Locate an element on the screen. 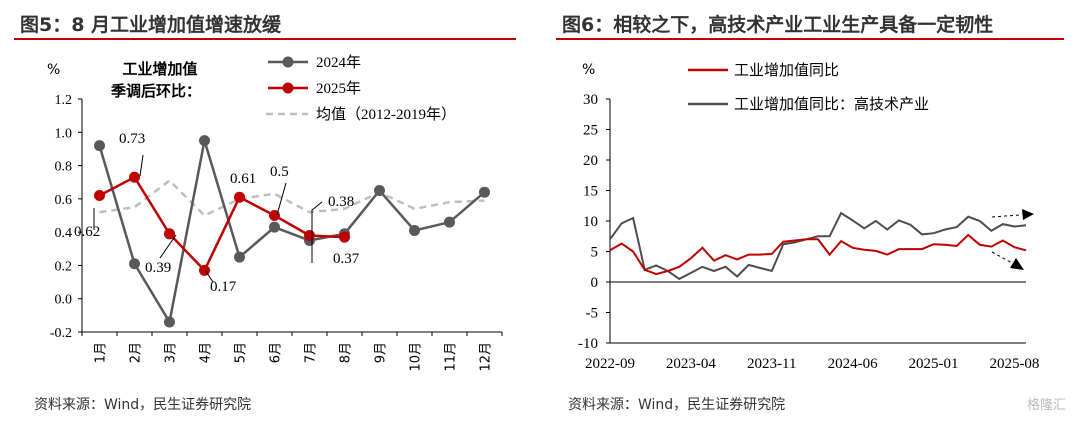 The image size is (1080, 423). left-x-tick-label: 5月 is located at coordinates (241, 352).